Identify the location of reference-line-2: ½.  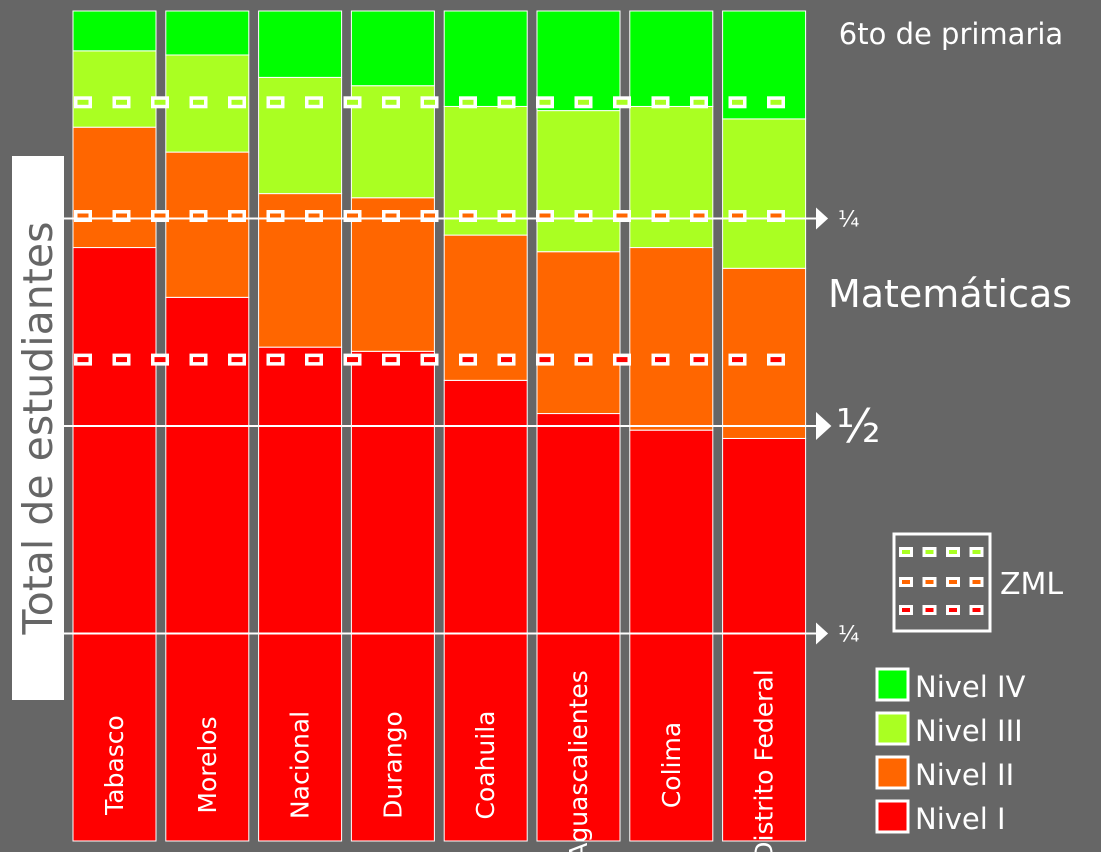
(472, 426).